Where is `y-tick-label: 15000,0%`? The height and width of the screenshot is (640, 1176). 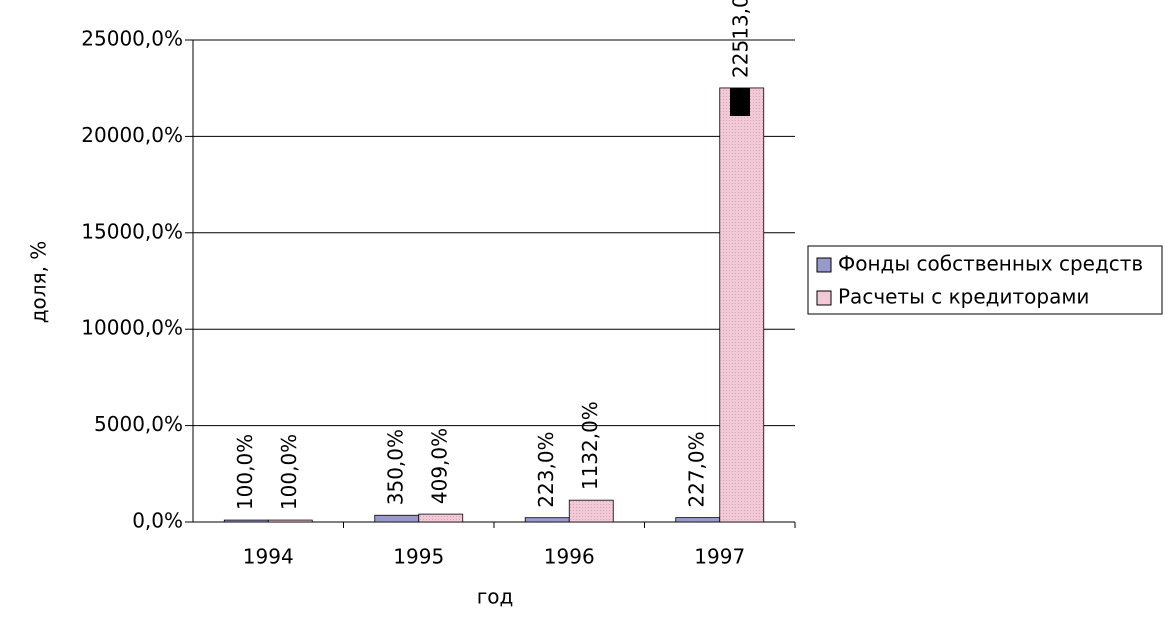
y-tick-label: 15000,0% is located at coordinates (132, 231).